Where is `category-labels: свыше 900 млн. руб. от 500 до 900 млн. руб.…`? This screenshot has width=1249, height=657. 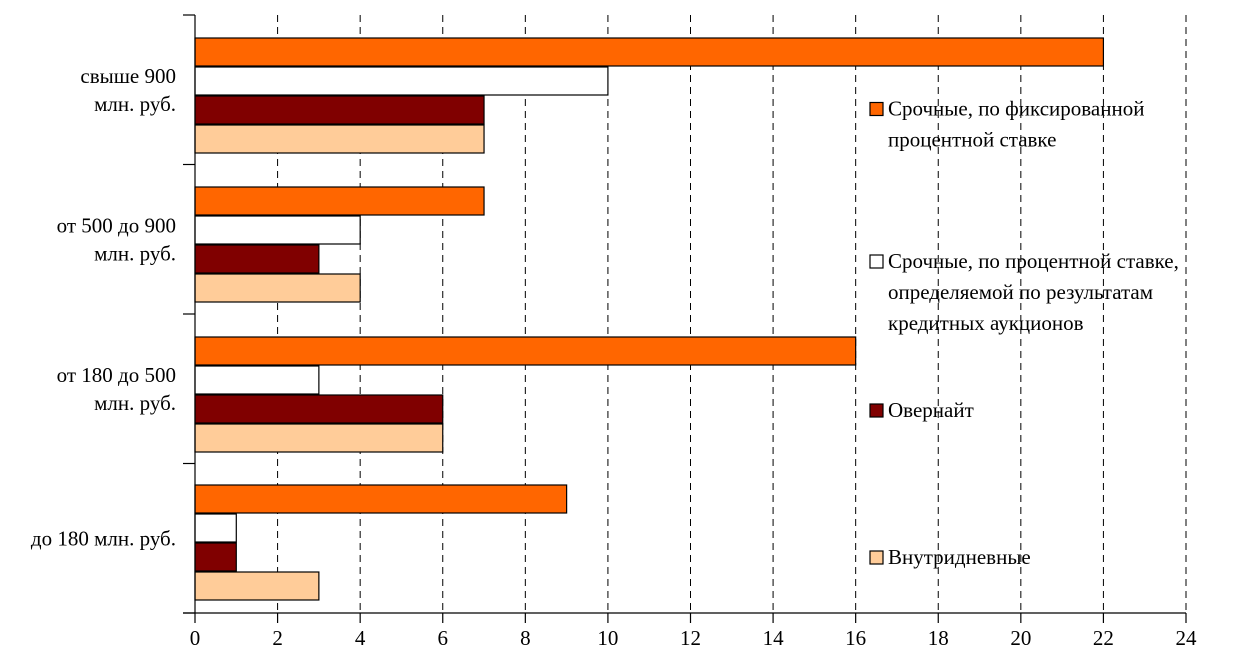
category-labels: свыше 900 млн. руб. от 500 до 900 млн. руб.… is located at coordinates (103, 307).